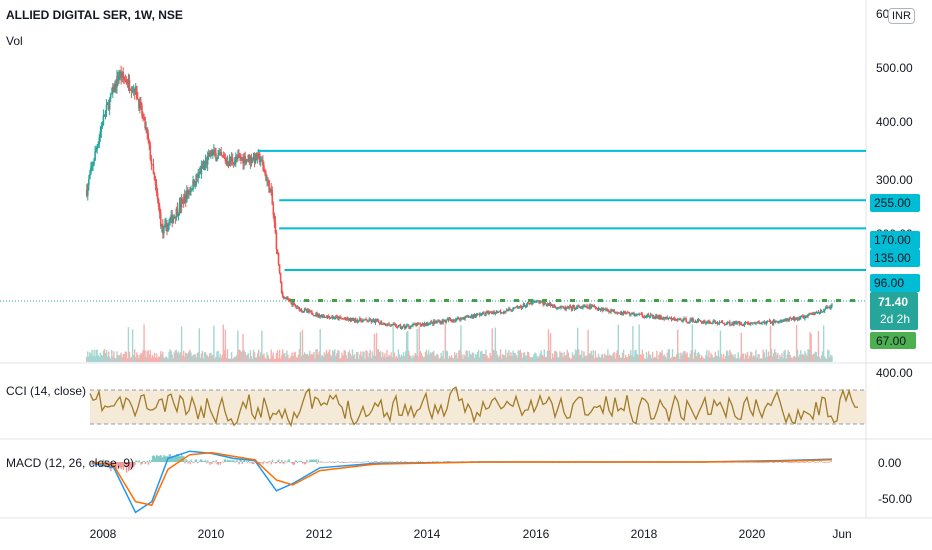 This screenshot has width=932, height=550. Describe the element at coordinates (94, 15) in the screenshot. I see `symbol-title: ALLIED DIGITAL SER, 1W, NSE` at that location.